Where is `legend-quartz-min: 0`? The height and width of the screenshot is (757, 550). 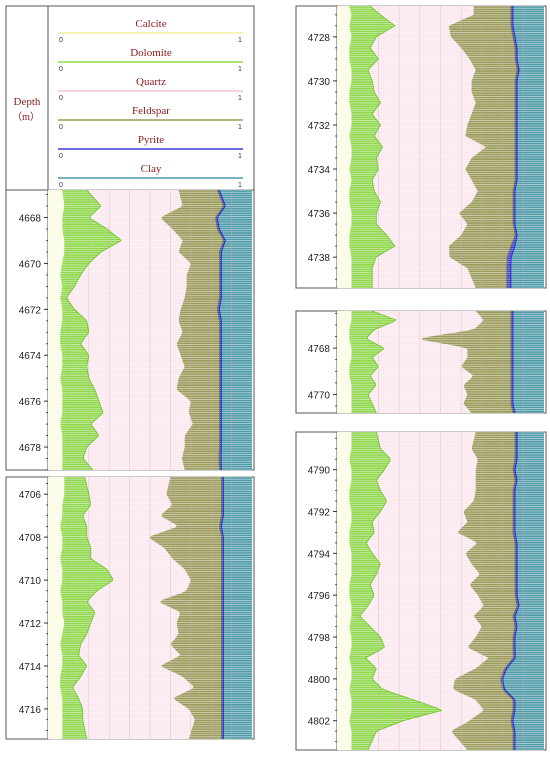 legend-quartz-min: 0 is located at coordinates (61, 98).